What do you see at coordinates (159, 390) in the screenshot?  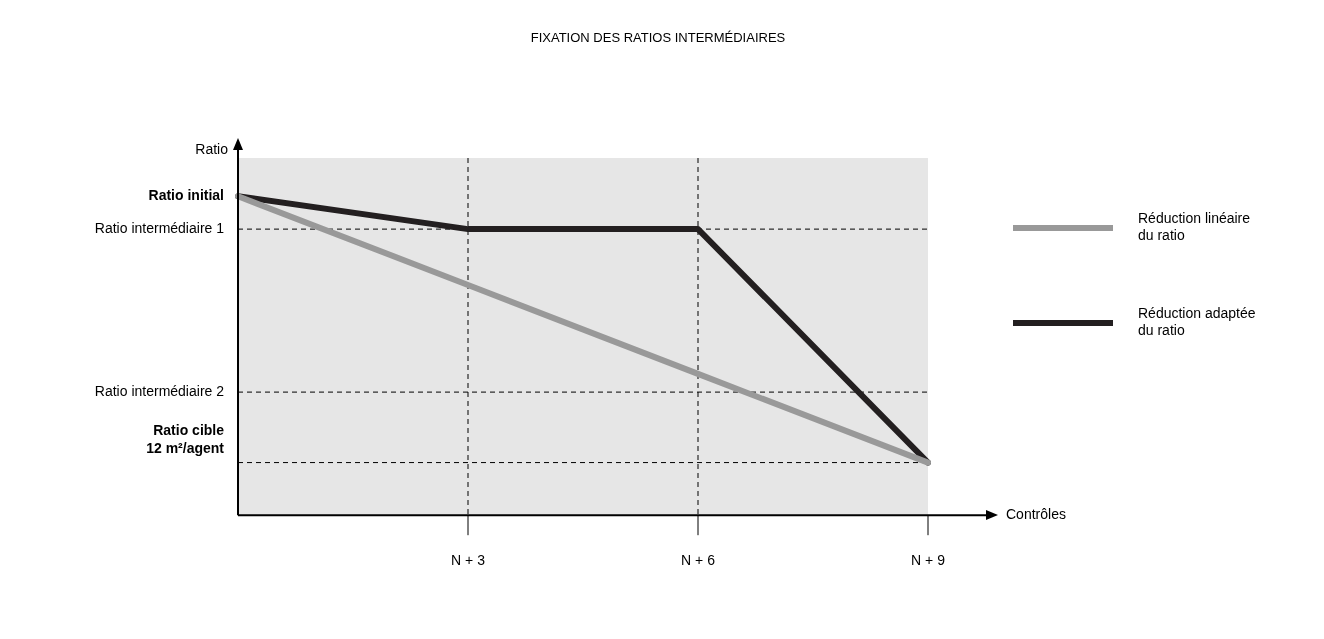 I see `ref-line-label: Ratio intermédiaire 2` at bounding box center [159, 390].